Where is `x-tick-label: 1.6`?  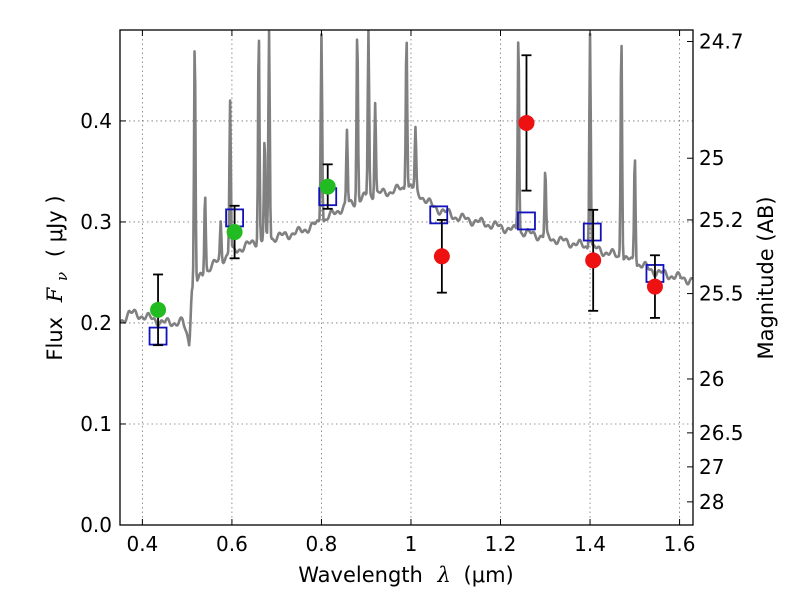
x-tick-label: 1.6 is located at coordinates (680, 544).